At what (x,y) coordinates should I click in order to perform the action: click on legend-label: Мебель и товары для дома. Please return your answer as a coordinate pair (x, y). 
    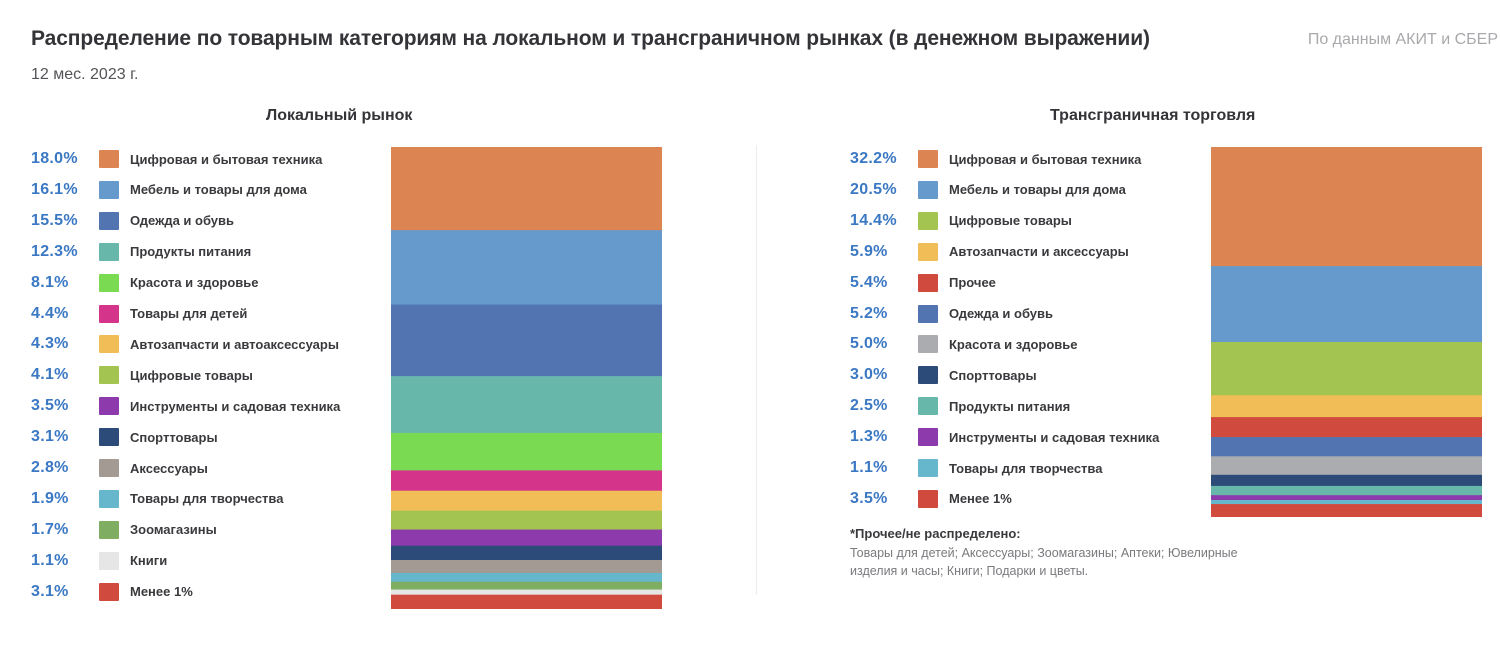
    Looking at the image, I should click on (218, 190).